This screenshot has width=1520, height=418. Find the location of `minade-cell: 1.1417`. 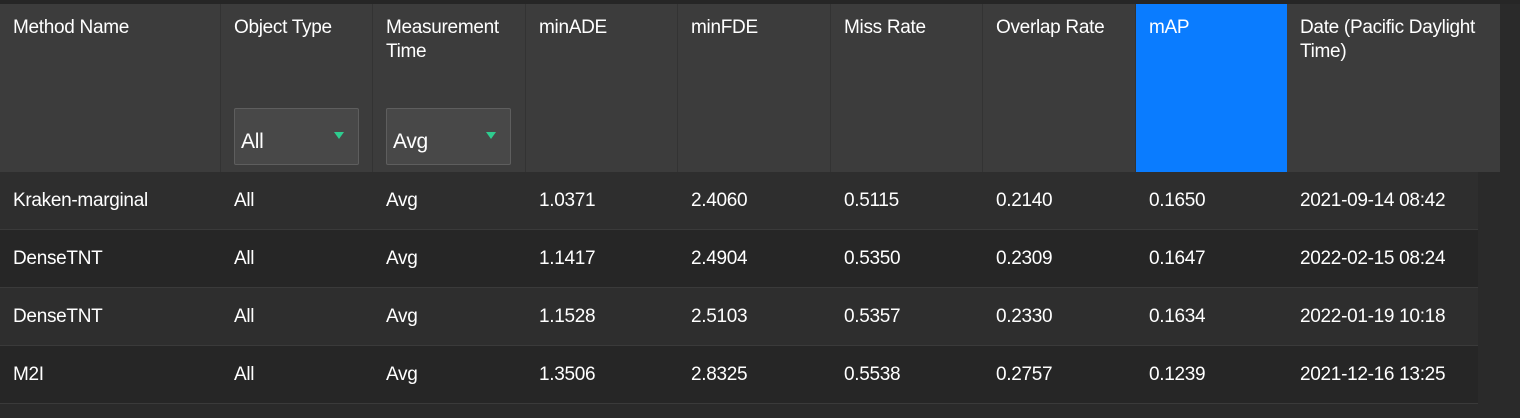

minade-cell: 1.1417 is located at coordinates (567, 258).